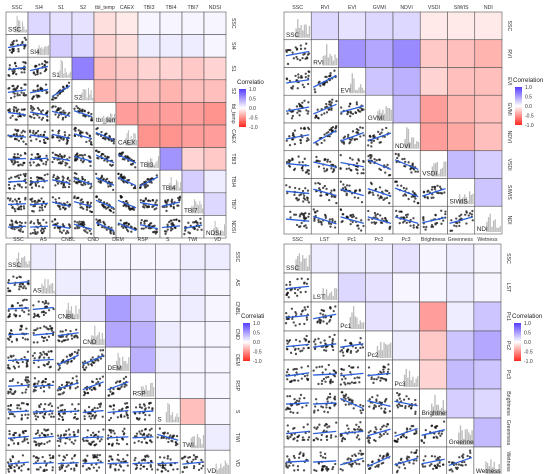  I want to click on row-side-label: TBI3, so click(233, 158).